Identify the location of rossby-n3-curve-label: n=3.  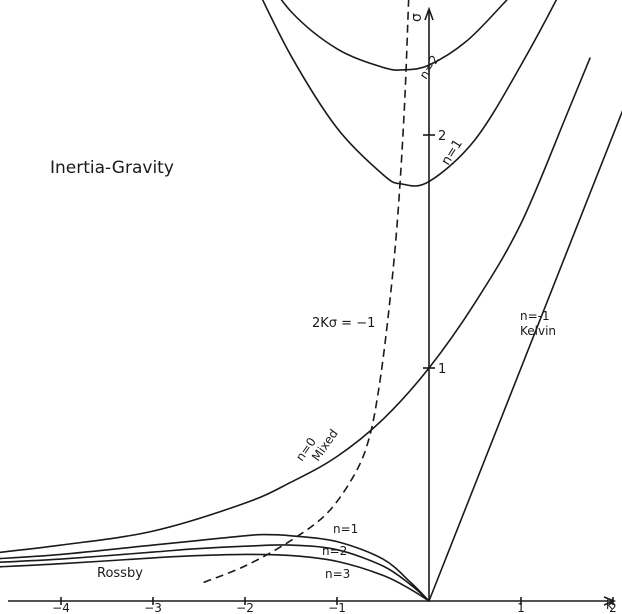
(337, 574).